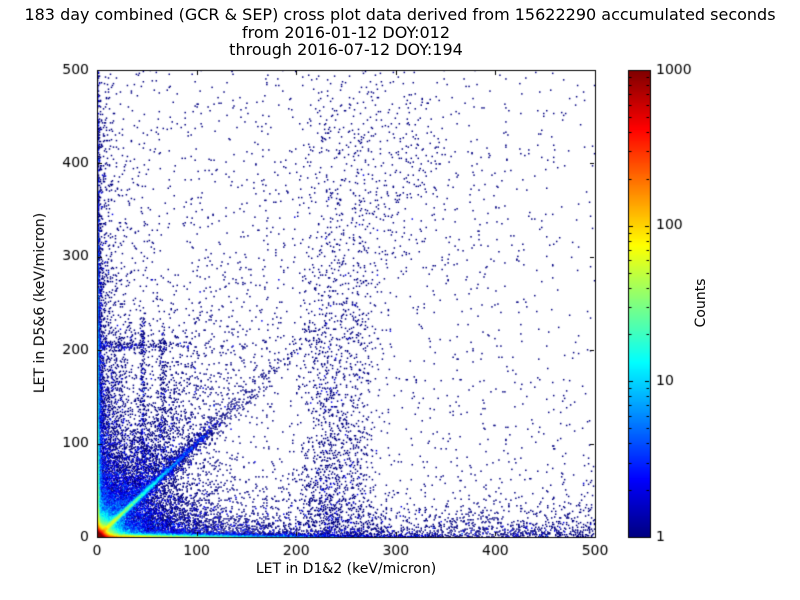  Describe the element at coordinates (346, 49) in the screenshot. I see `axes-title-line-2: through 2016-07-12 DOY:194` at that location.